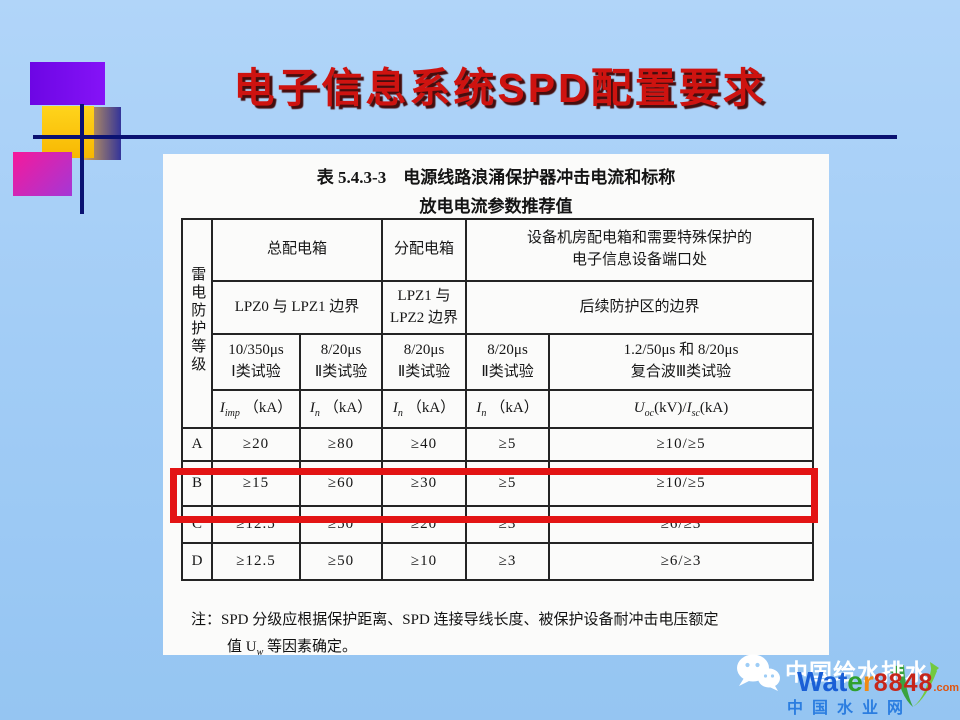 This screenshot has width=960, height=720. I want to click on header-sub-box: 分配电箱, so click(424, 250).